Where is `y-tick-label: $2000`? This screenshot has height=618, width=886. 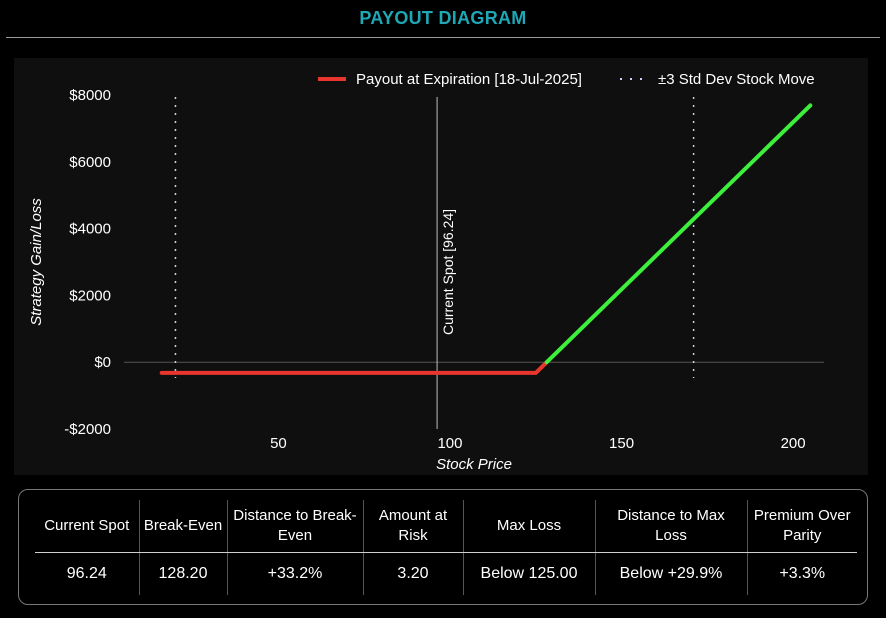 y-tick-label: $2000 is located at coordinates (90, 295).